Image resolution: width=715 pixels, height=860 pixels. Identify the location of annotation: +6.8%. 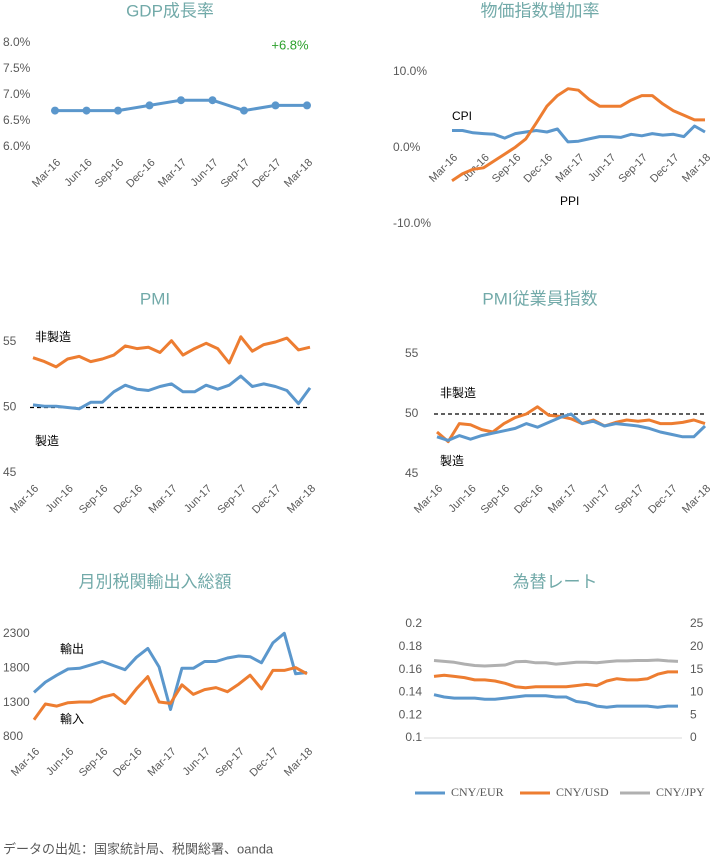
(290, 44).